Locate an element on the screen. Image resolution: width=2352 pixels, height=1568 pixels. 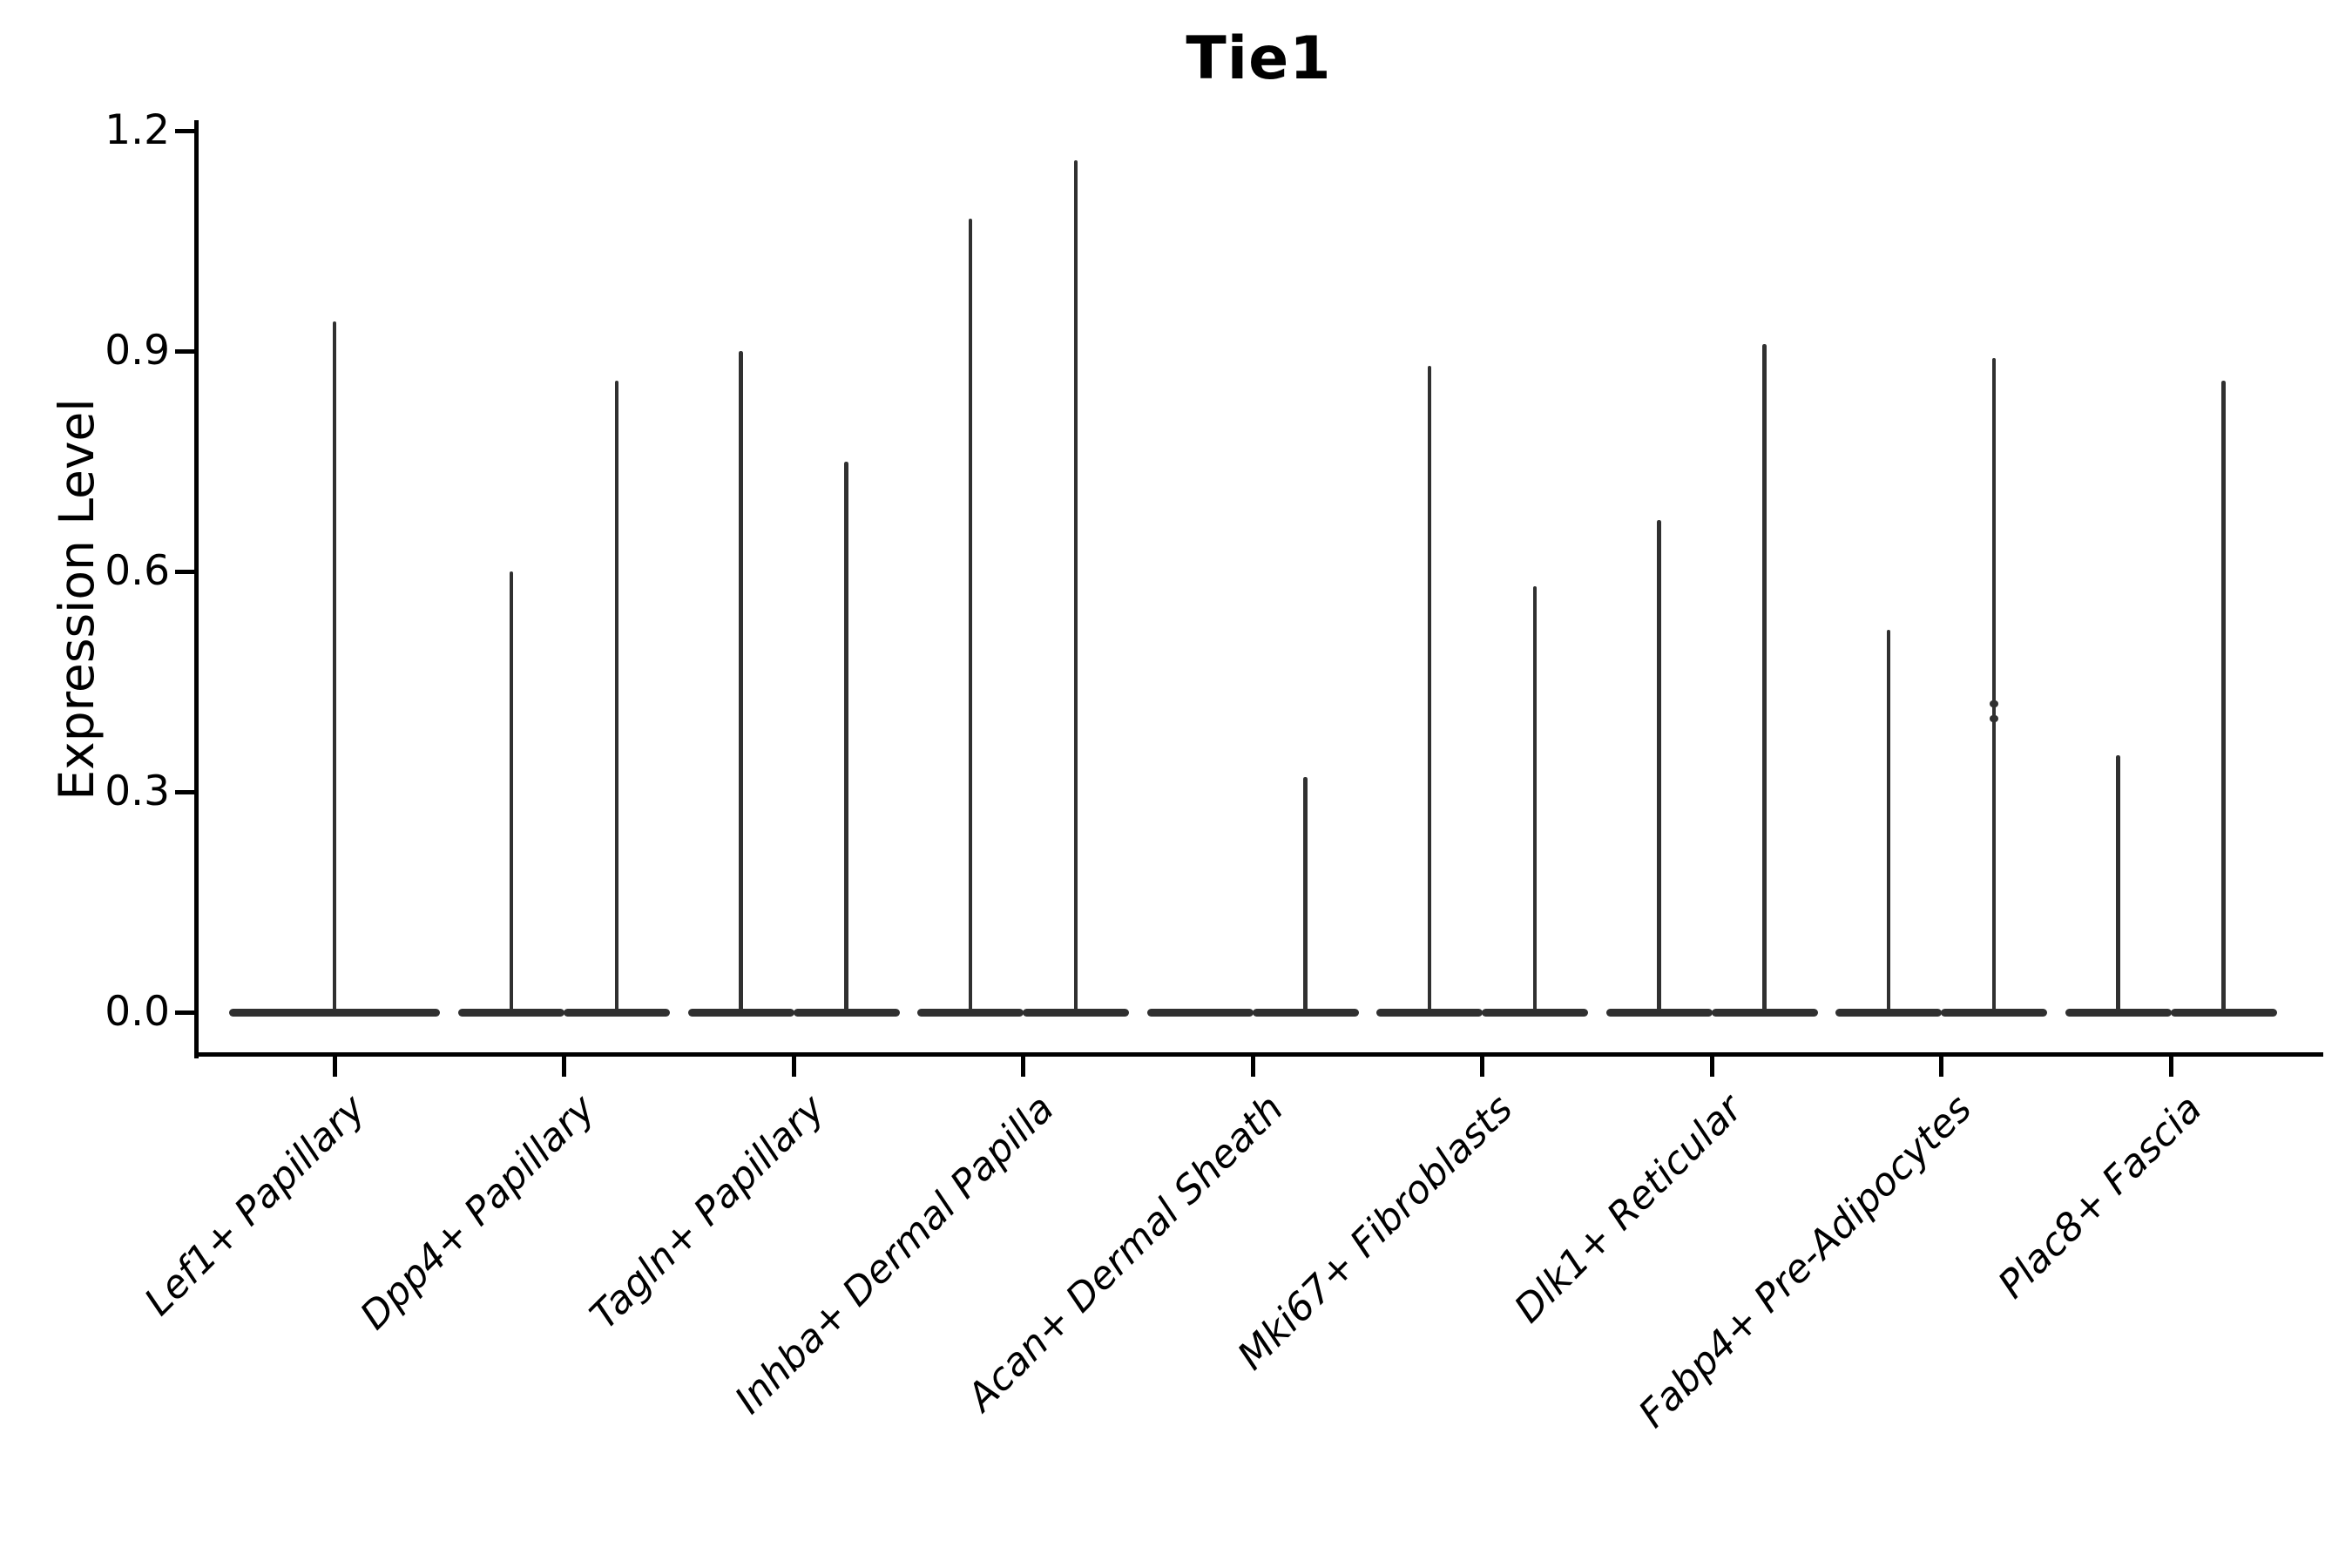
y-tick-label: 1.2 is located at coordinates (137, 130).